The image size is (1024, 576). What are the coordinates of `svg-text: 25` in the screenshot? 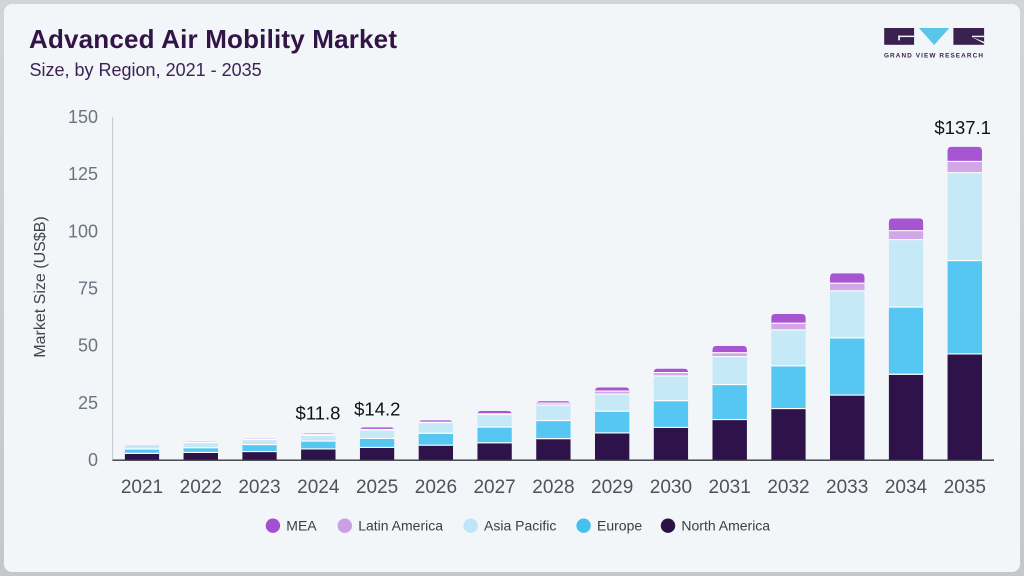 It's located at (88, 403).